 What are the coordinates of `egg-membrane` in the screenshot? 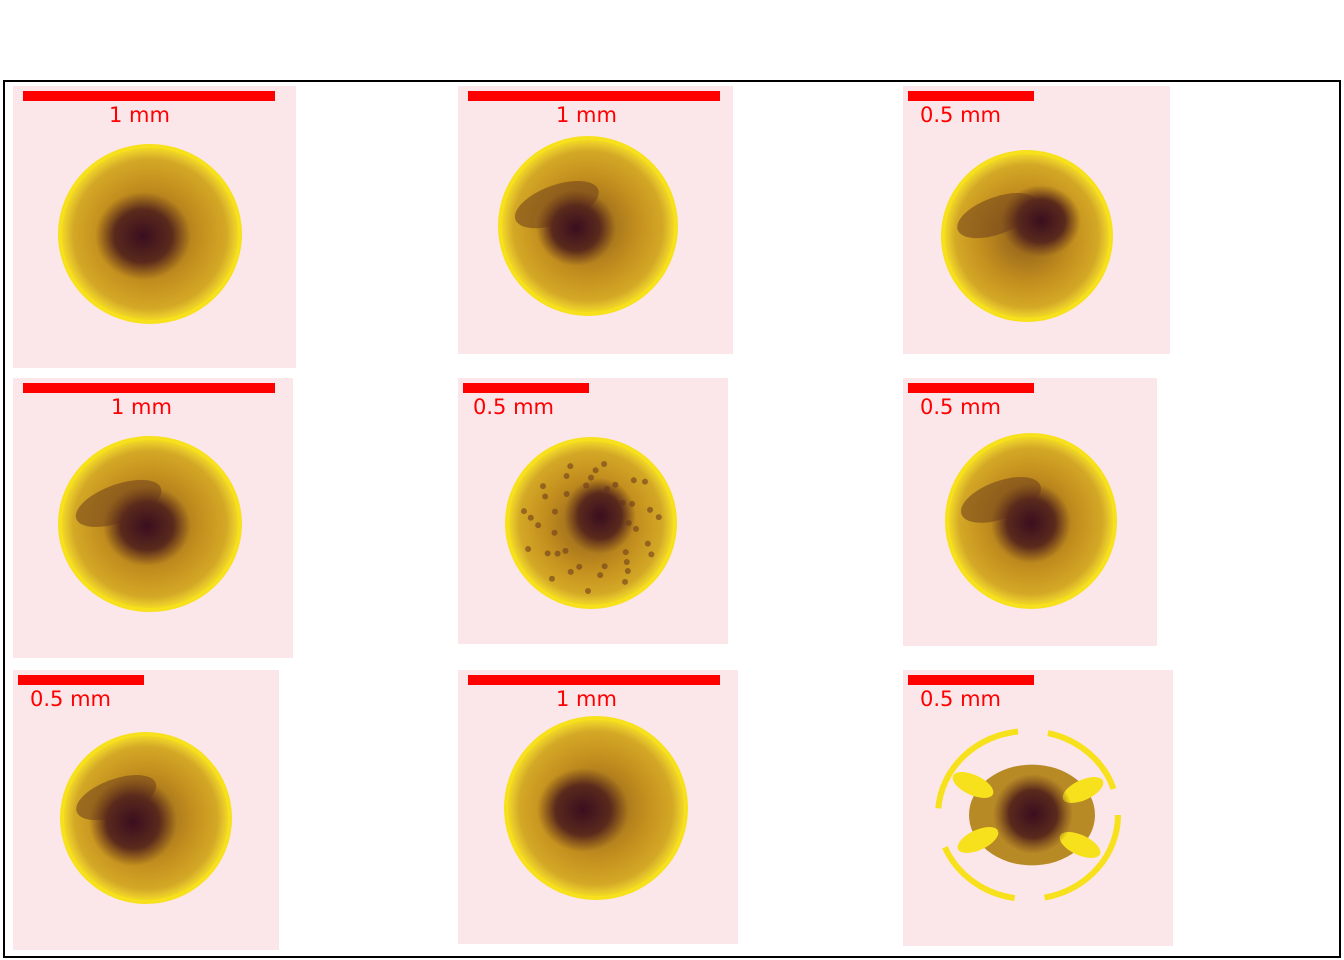 It's located at (1028, 815).